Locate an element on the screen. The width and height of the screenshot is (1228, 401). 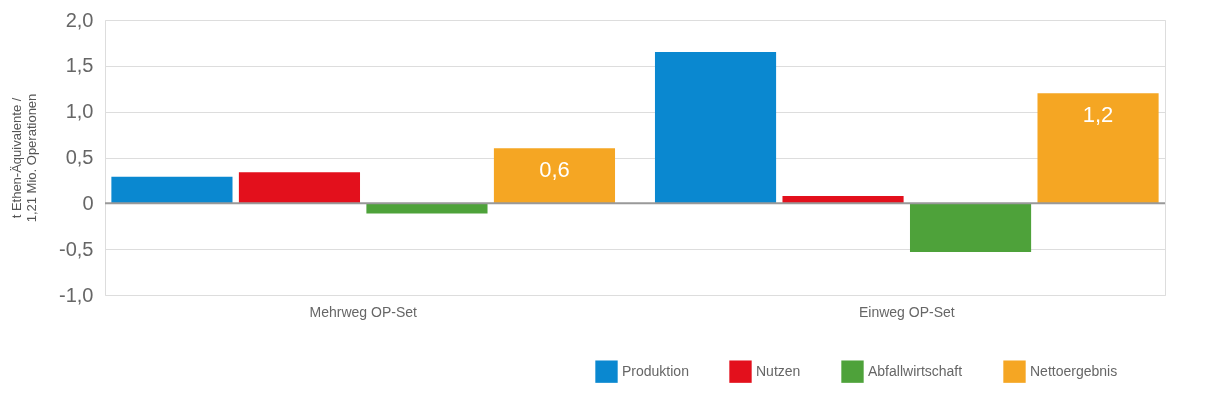
y-tick-label: 0,5 is located at coordinates (79, 157).